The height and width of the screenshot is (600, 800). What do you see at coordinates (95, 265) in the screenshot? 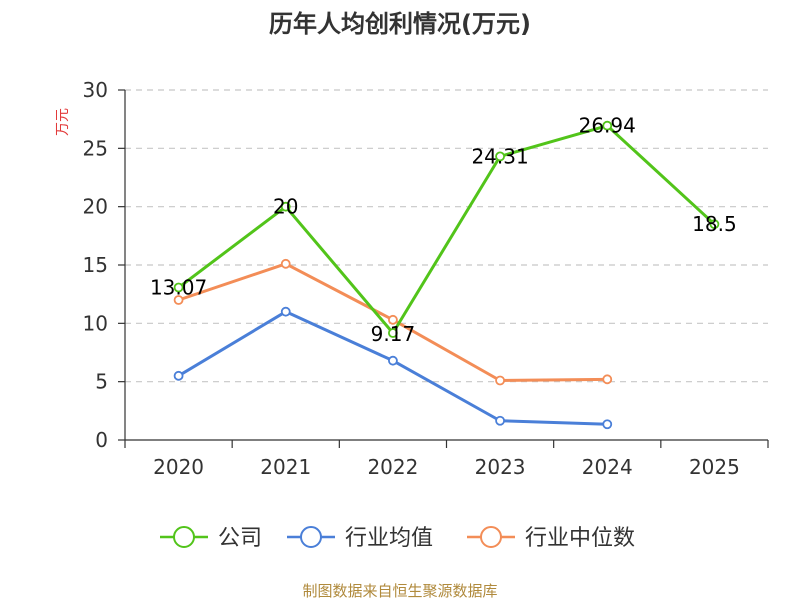
I see `y-tick-label: 15` at bounding box center [95, 265].